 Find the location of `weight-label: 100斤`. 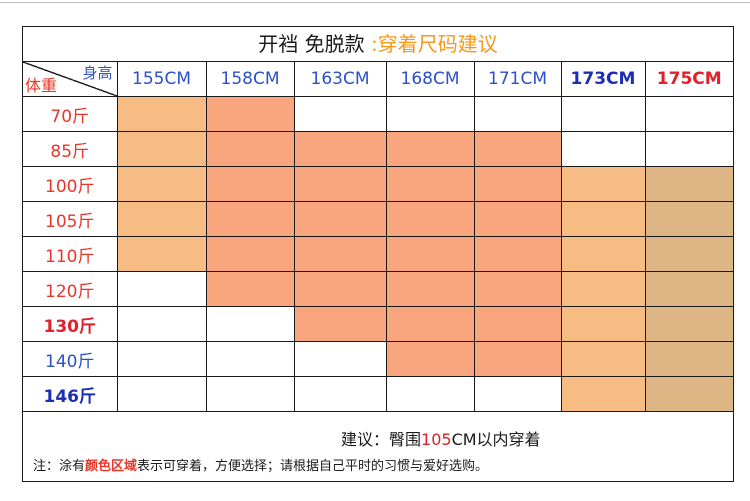

weight-label: 100斤 is located at coordinates (70, 184).